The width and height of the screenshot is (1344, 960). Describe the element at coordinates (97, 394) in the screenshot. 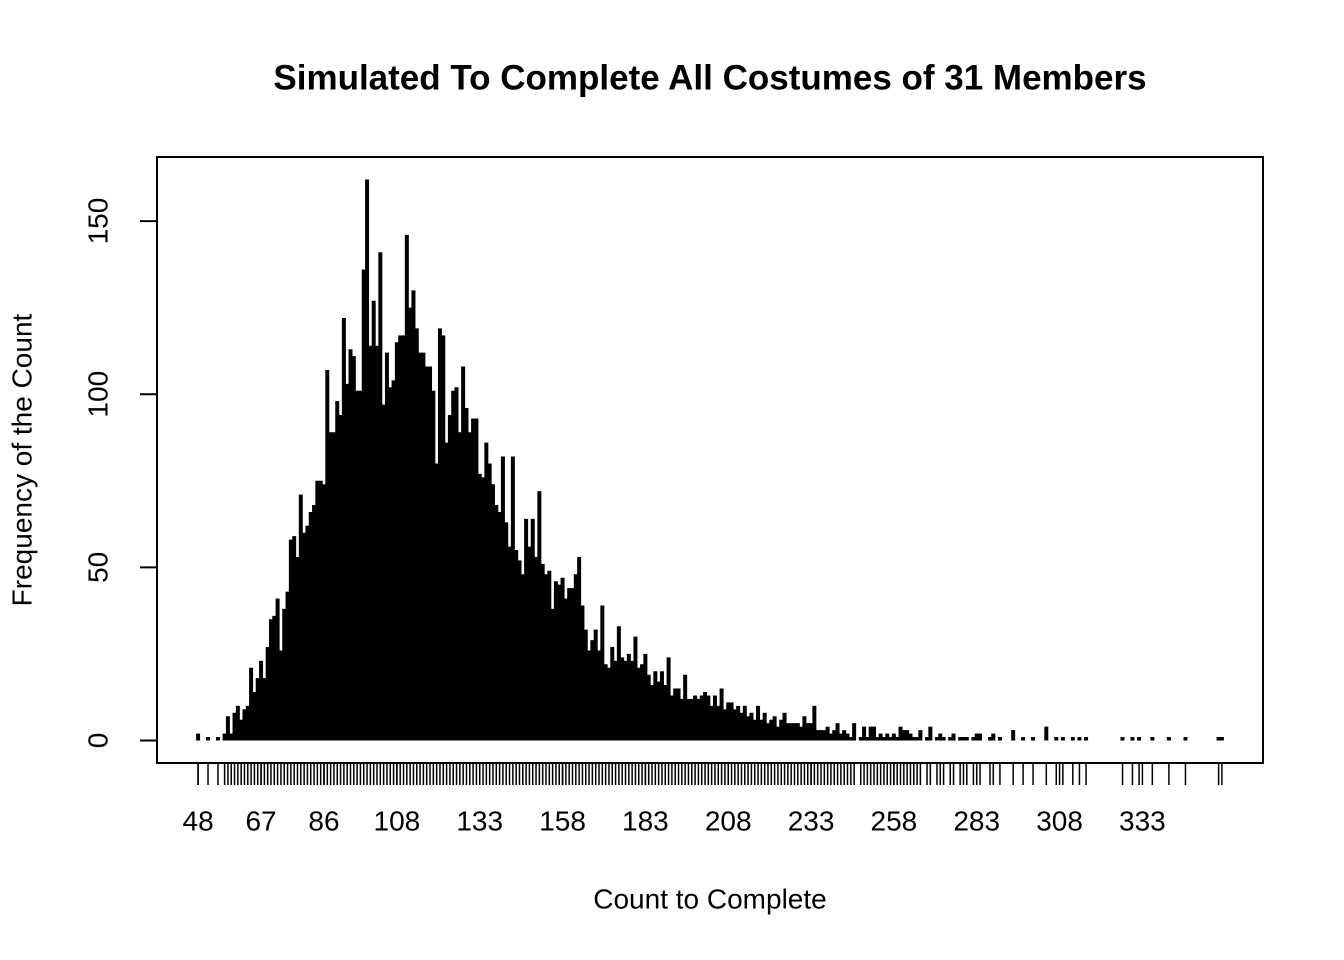

I see `y-tick-label: 100` at that location.